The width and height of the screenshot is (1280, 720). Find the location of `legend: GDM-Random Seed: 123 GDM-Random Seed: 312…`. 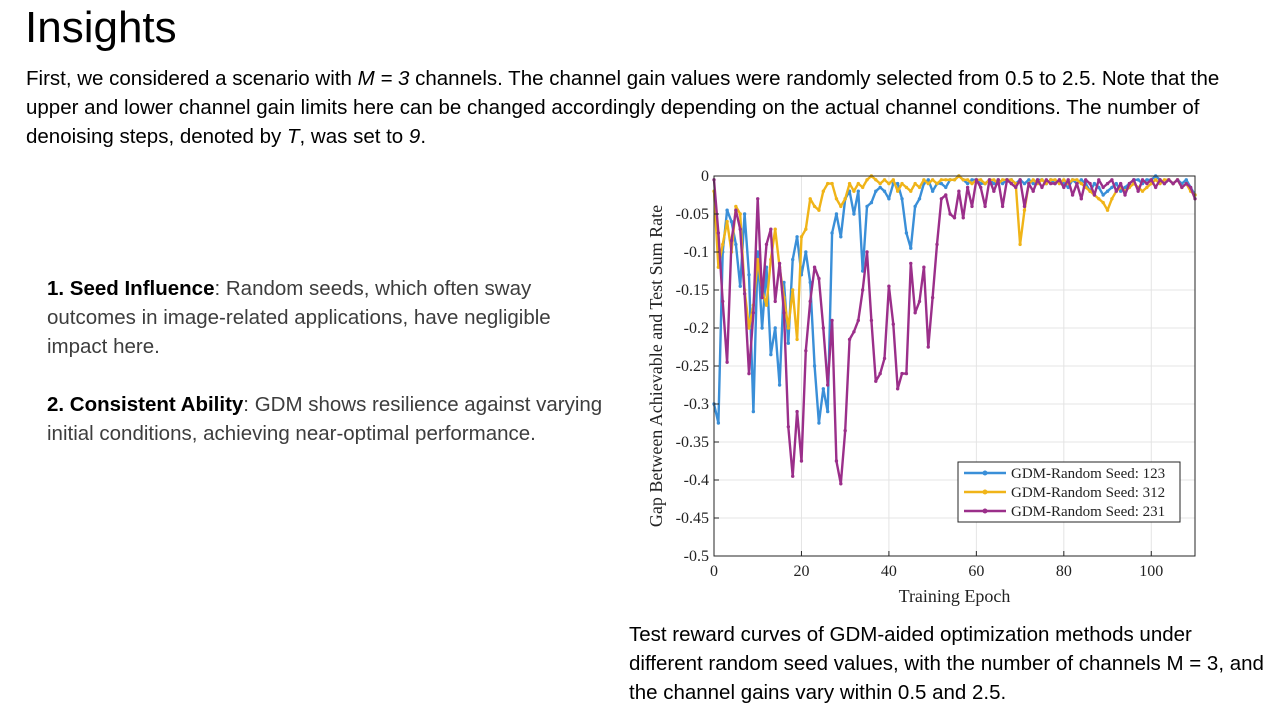

legend: GDM-Random Seed: 123 GDM-Random Seed: 312… is located at coordinates (1069, 492).